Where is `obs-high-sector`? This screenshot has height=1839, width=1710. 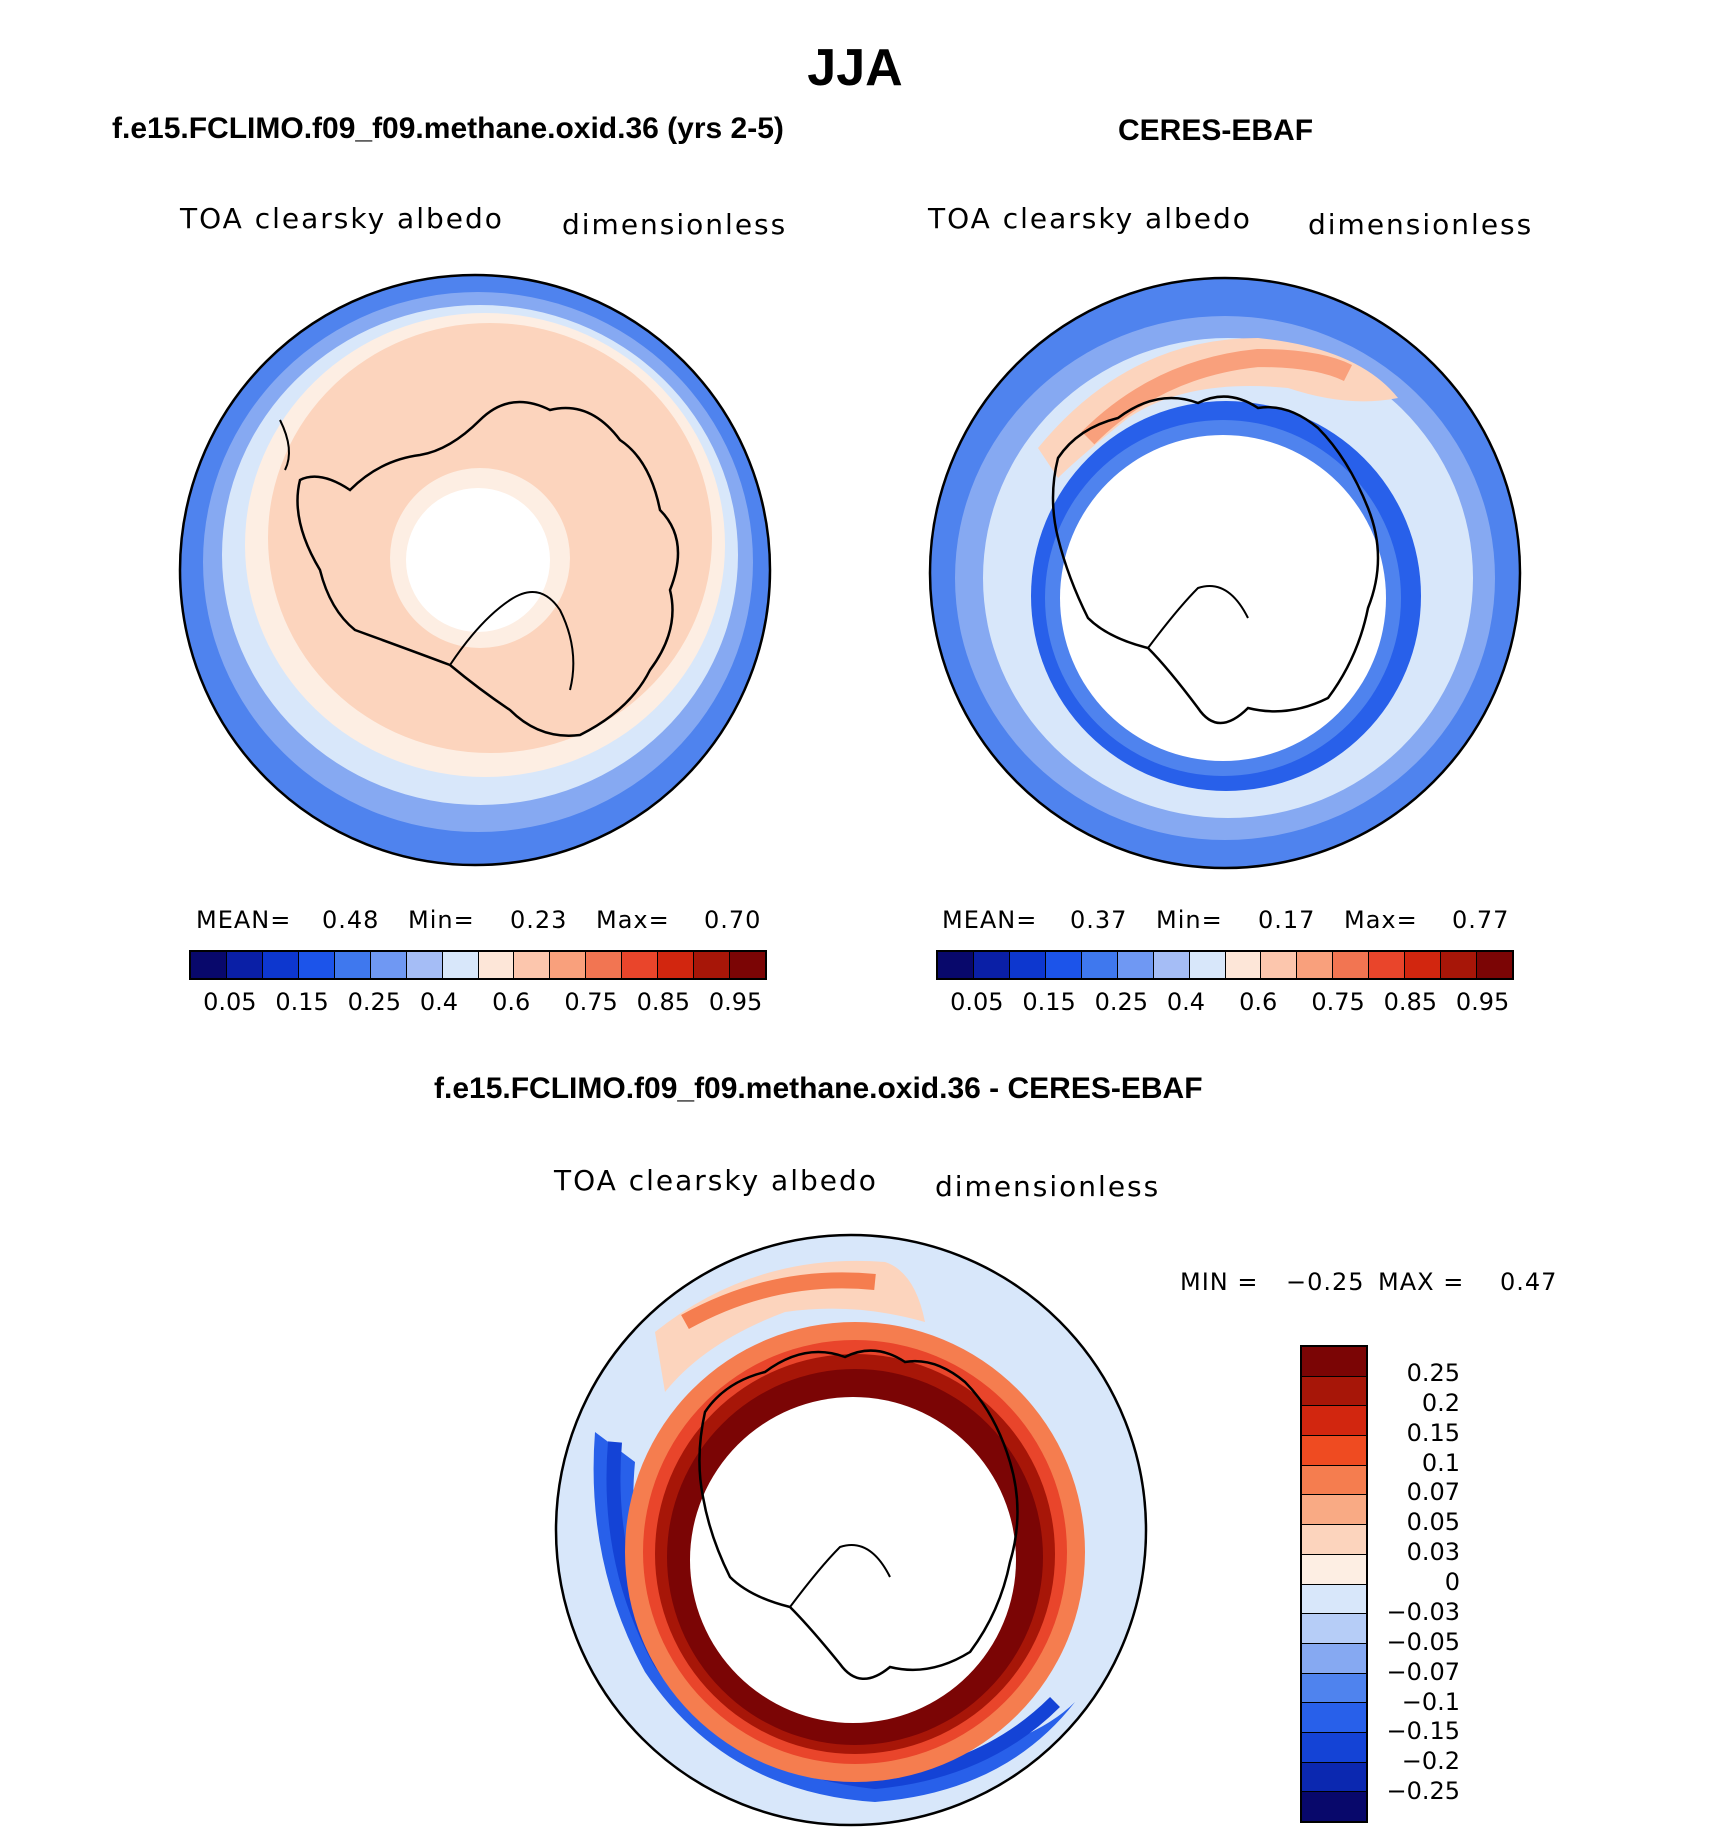
obs-high-sector is located at coordinates (1218, 408).